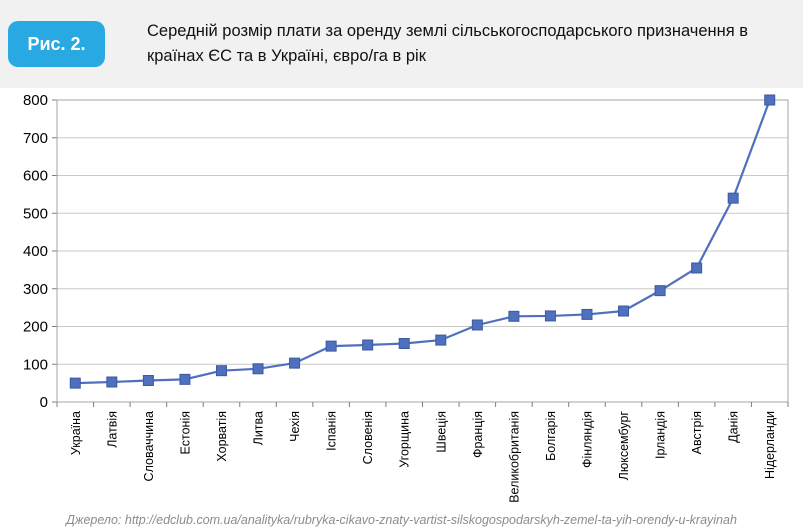  What do you see at coordinates (295, 426) in the screenshot?
I see `x-tick-label: Чехія` at bounding box center [295, 426].